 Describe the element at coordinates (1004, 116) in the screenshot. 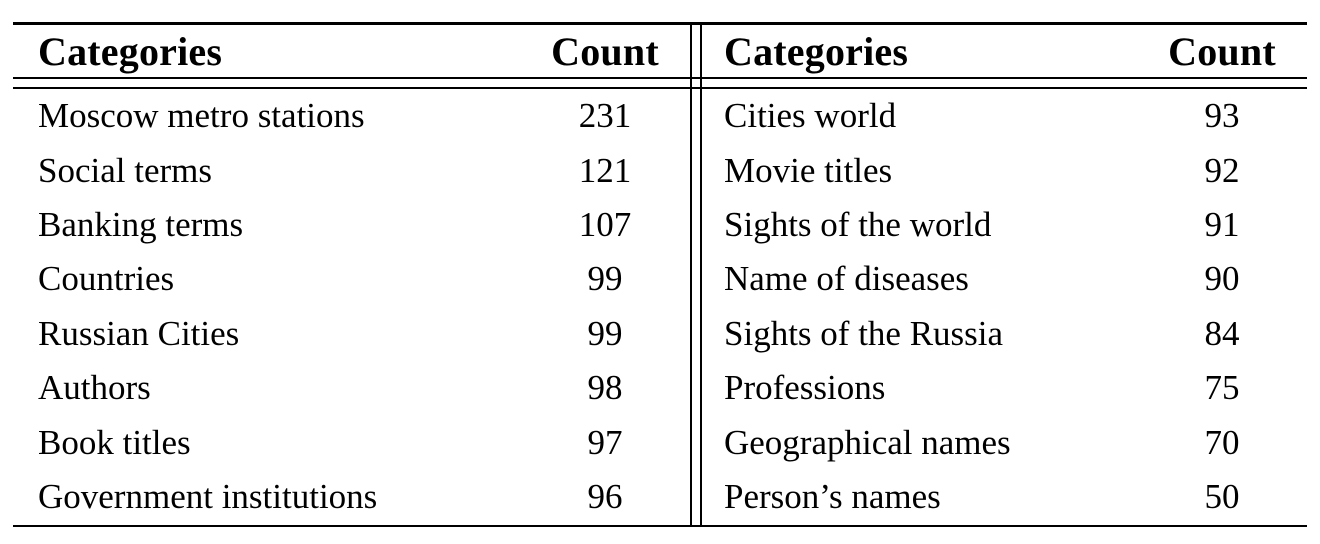

I see `table-row: Cities world 93` at that location.